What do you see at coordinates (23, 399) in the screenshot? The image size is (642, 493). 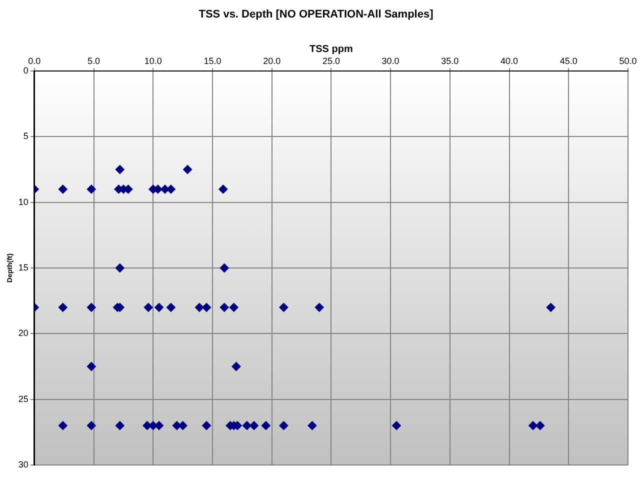 I see `y-tick-label: 25` at bounding box center [23, 399].